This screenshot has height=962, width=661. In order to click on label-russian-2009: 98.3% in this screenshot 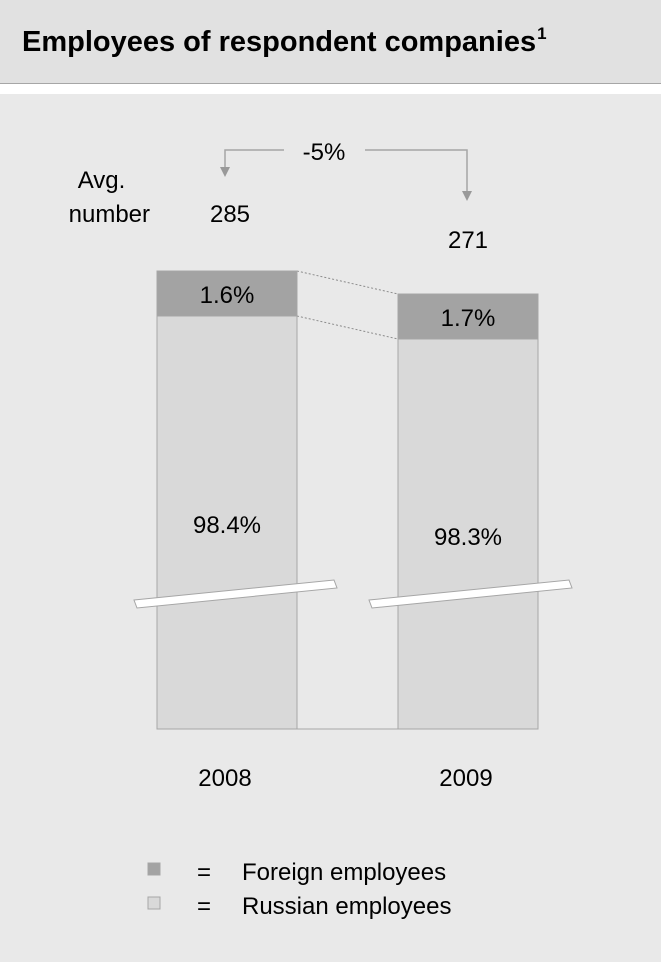, I will do `click(468, 537)`.